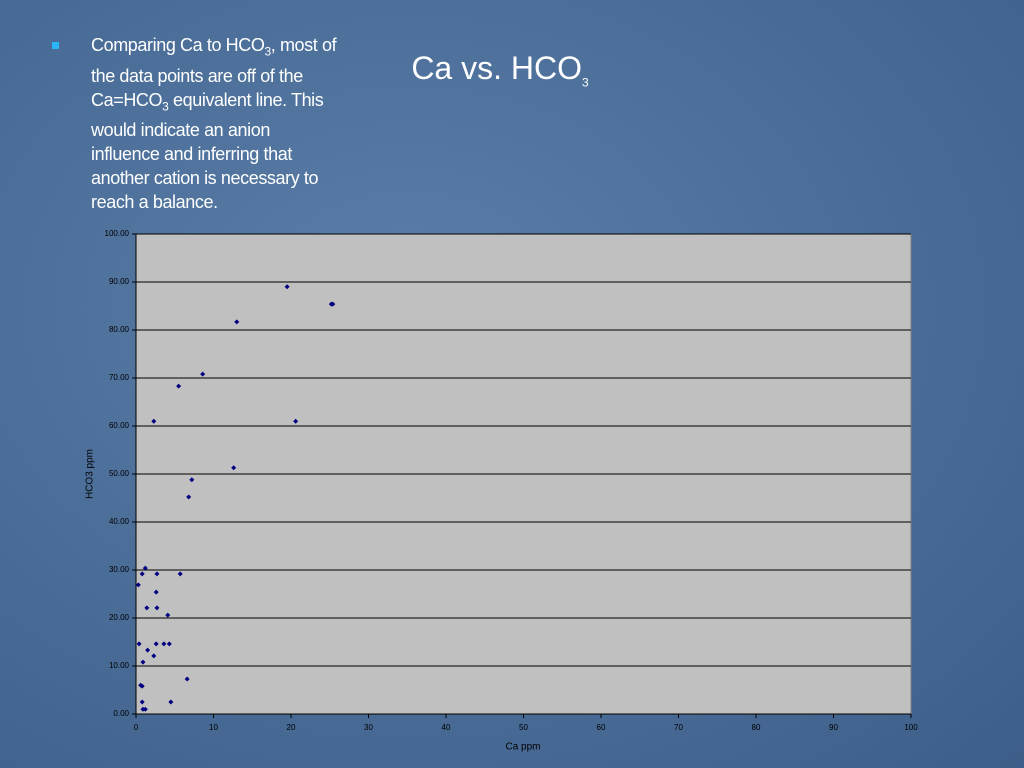  I want to click on y-tick-label: 20.00, so click(119, 617).